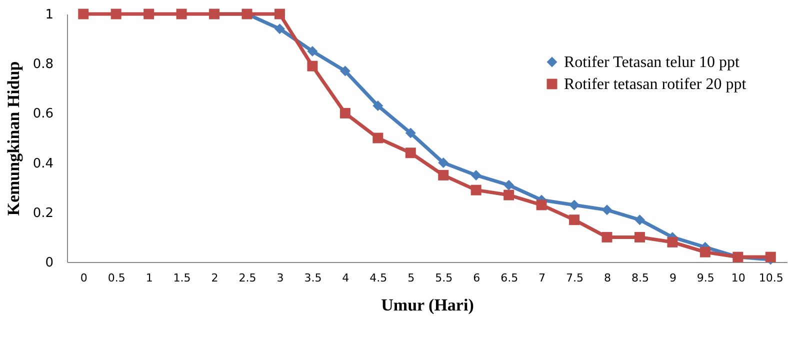 This screenshot has height=344, width=807. What do you see at coordinates (182, 278) in the screenshot?
I see `x-tick-label: 1.5` at bounding box center [182, 278].